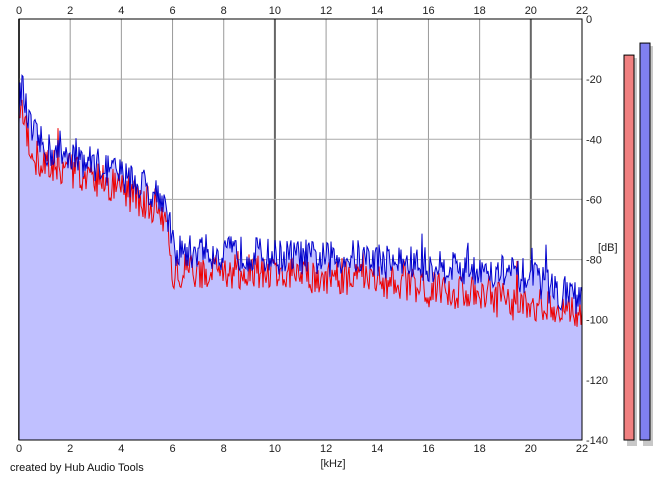 This screenshot has height=481, width=664. What do you see at coordinates (77, 468) in the screenshot?
I see `footer-credit: created by Hub Audio Tools` at bounding box center [77, 468].